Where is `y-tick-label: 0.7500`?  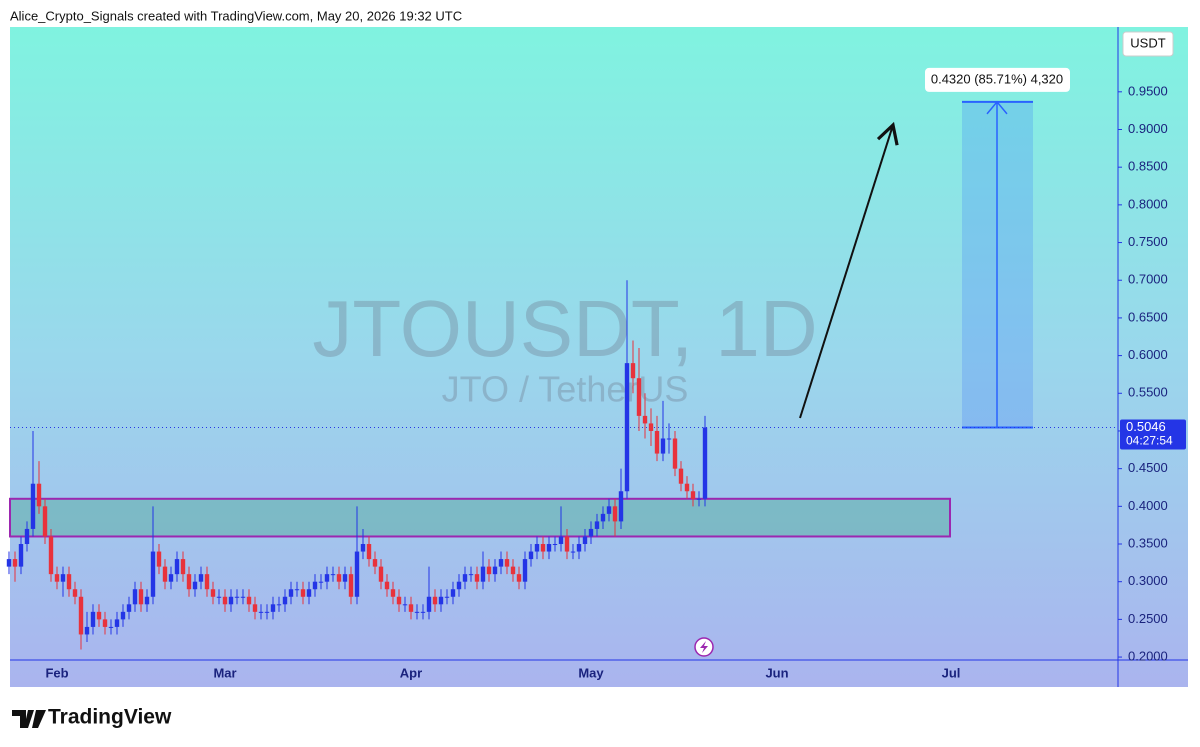
y-tick-label: 0.7500 is located at coordinates (1148, 241).